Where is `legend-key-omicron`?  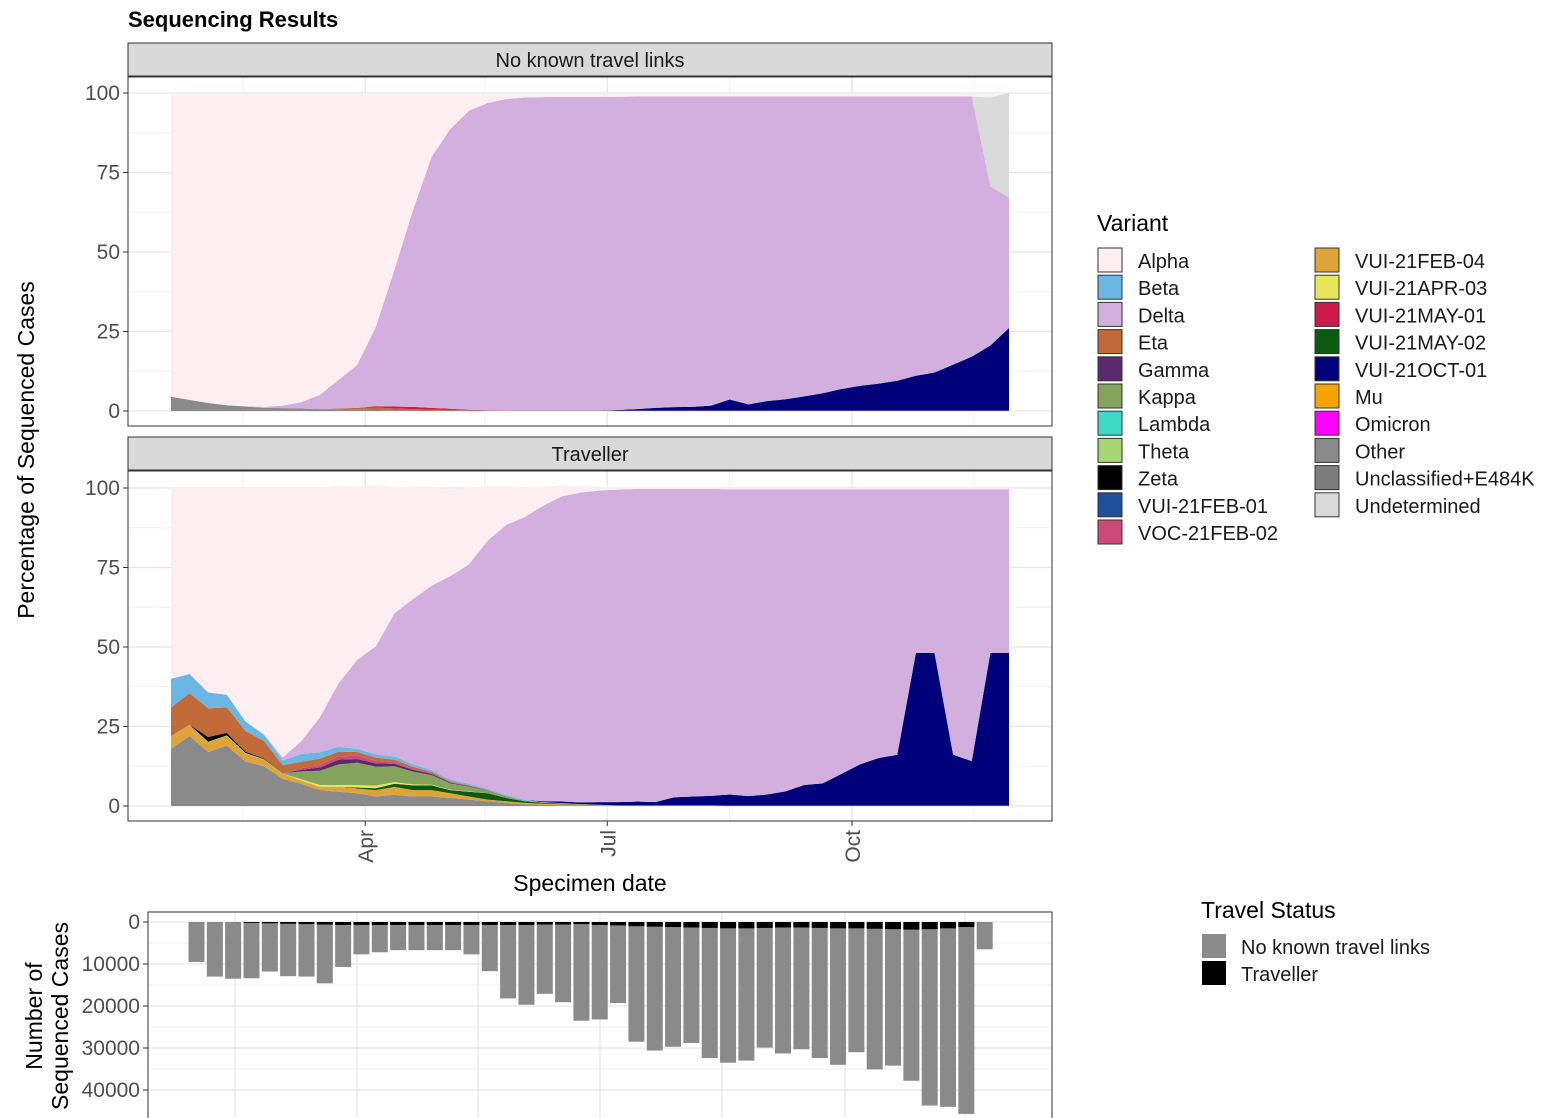 legend-key-omicron is located at coordinates (1327, 423).